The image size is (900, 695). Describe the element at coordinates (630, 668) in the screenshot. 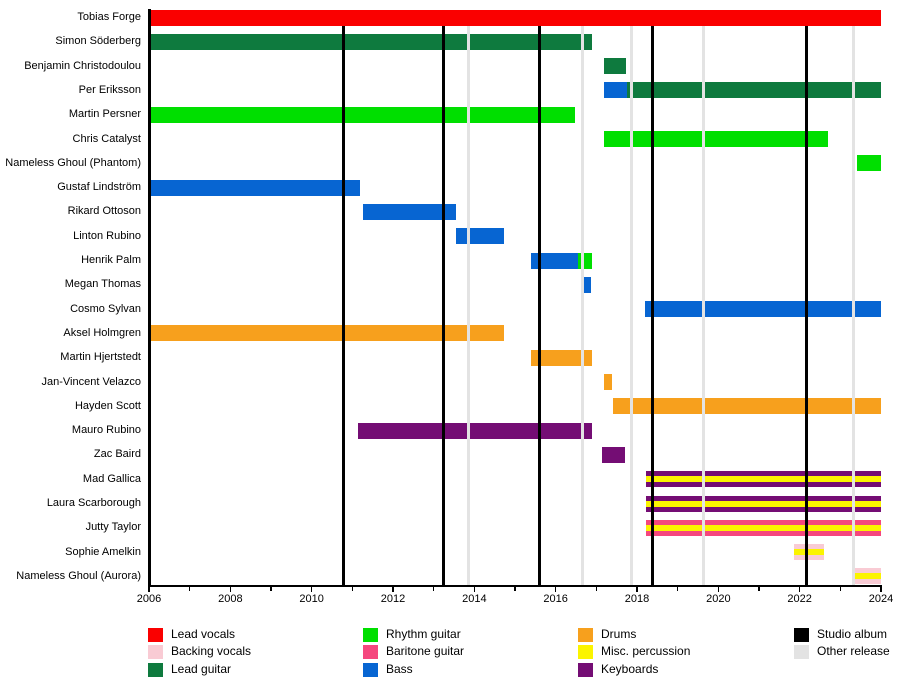

I see `legend-label: Keyboards` at that location.